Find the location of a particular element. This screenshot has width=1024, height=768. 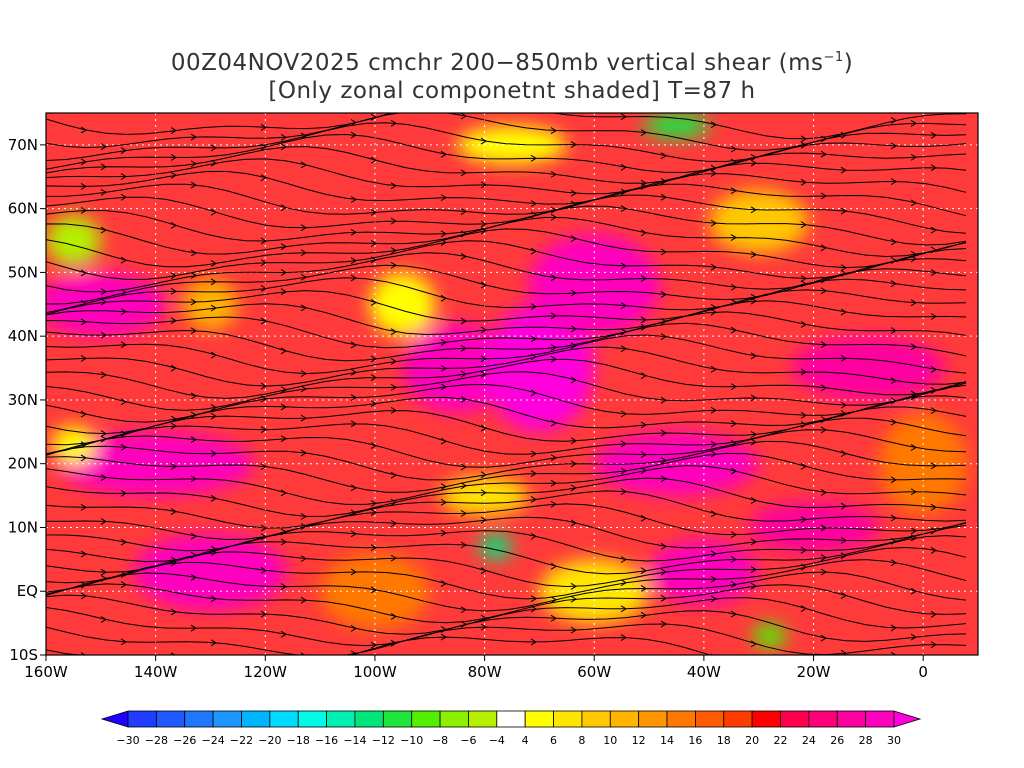

colorbar-label: 10 is located at coordinates (610, 740).